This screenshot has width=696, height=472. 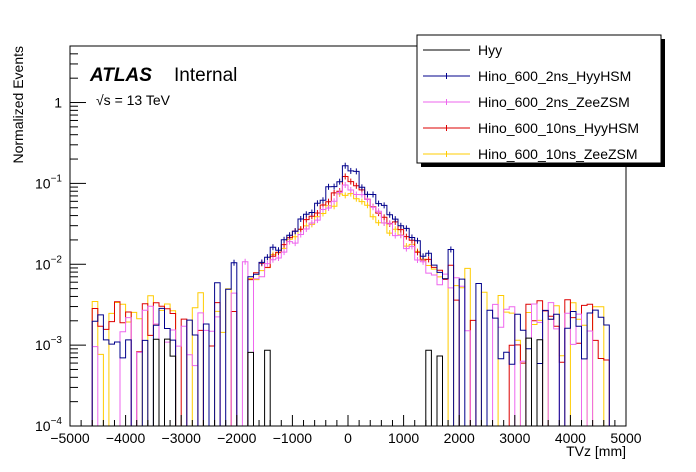 I want to click on x-tick-label: 5000, so click(x=625, y=438).